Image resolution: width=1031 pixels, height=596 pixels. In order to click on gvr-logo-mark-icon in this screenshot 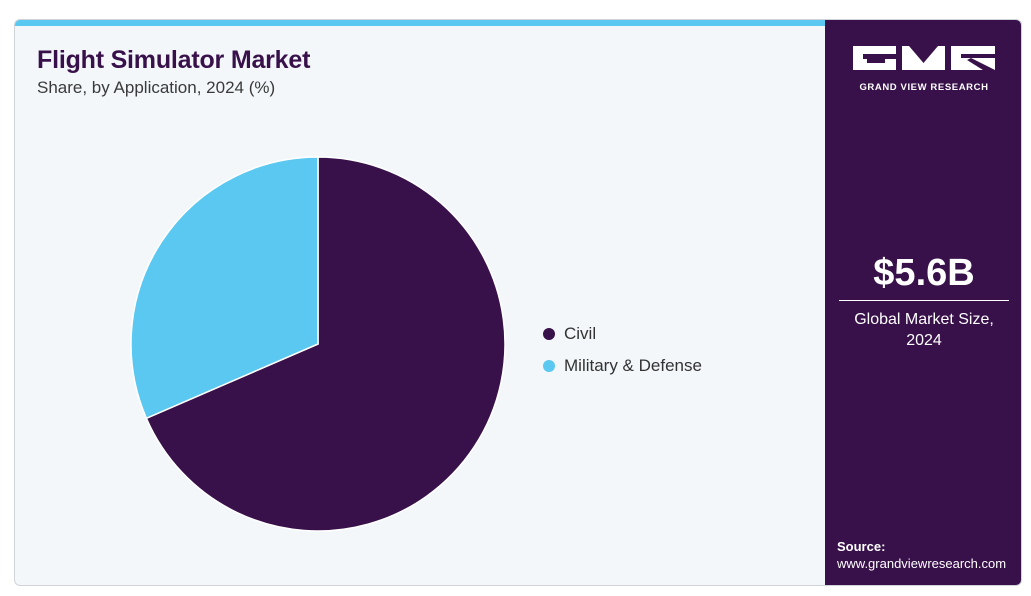, I will do `click(924, 58)`.